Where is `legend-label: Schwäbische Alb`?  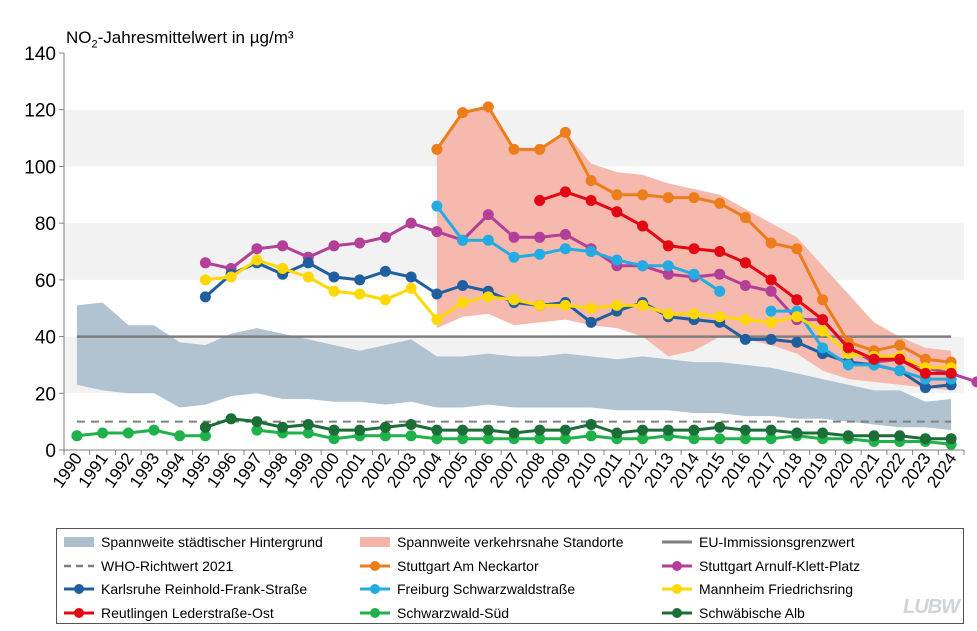
legend-label: Schwäbische Alb is located at coordinates (752, 612).